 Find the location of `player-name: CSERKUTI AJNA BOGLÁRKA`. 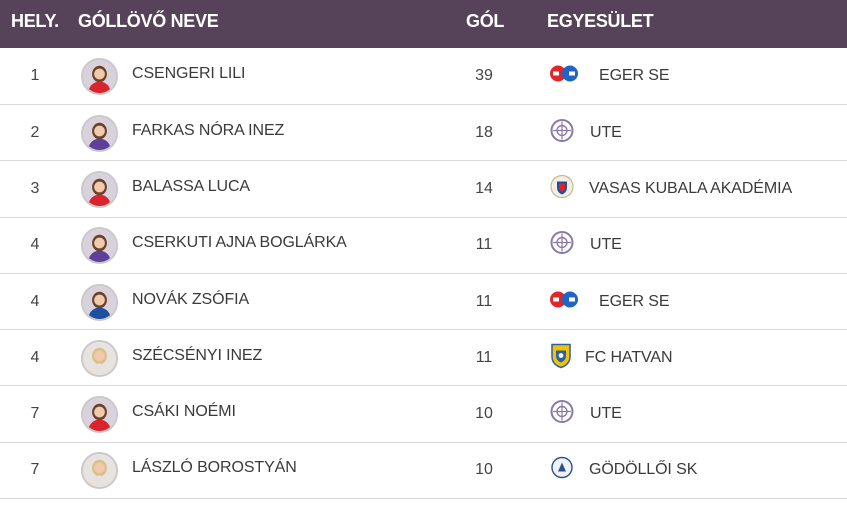

player-name: CSERKUTI AJNA BOGLÁRKA is located at coordinates (239, 243).